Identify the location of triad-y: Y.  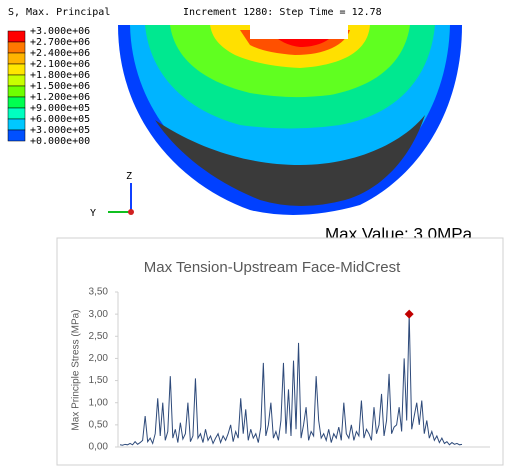
(93, 213).